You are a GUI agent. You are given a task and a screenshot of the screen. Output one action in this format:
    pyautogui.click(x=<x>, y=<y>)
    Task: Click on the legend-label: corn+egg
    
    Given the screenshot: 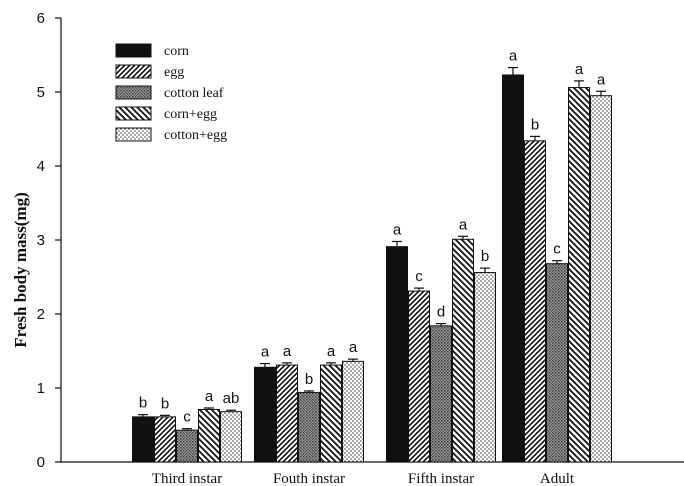 What is the action you would take?
    pyautogui.click(x=190, y=114)
    